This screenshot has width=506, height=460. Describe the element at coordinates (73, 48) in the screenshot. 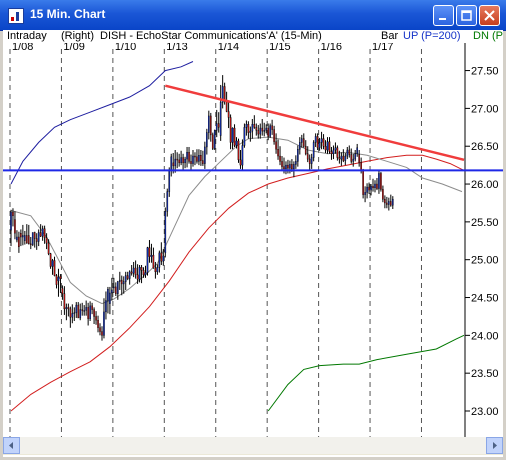

I see `x-date-label: 1/09` at that location.